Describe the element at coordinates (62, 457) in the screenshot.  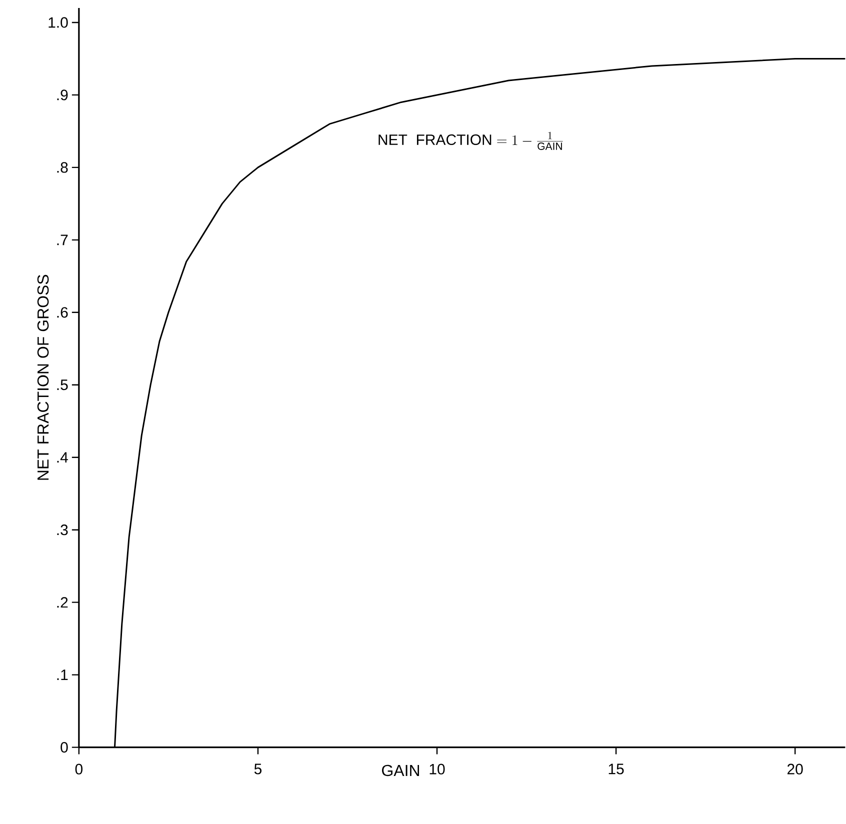
I see `y-tick-label: .4` at that location.